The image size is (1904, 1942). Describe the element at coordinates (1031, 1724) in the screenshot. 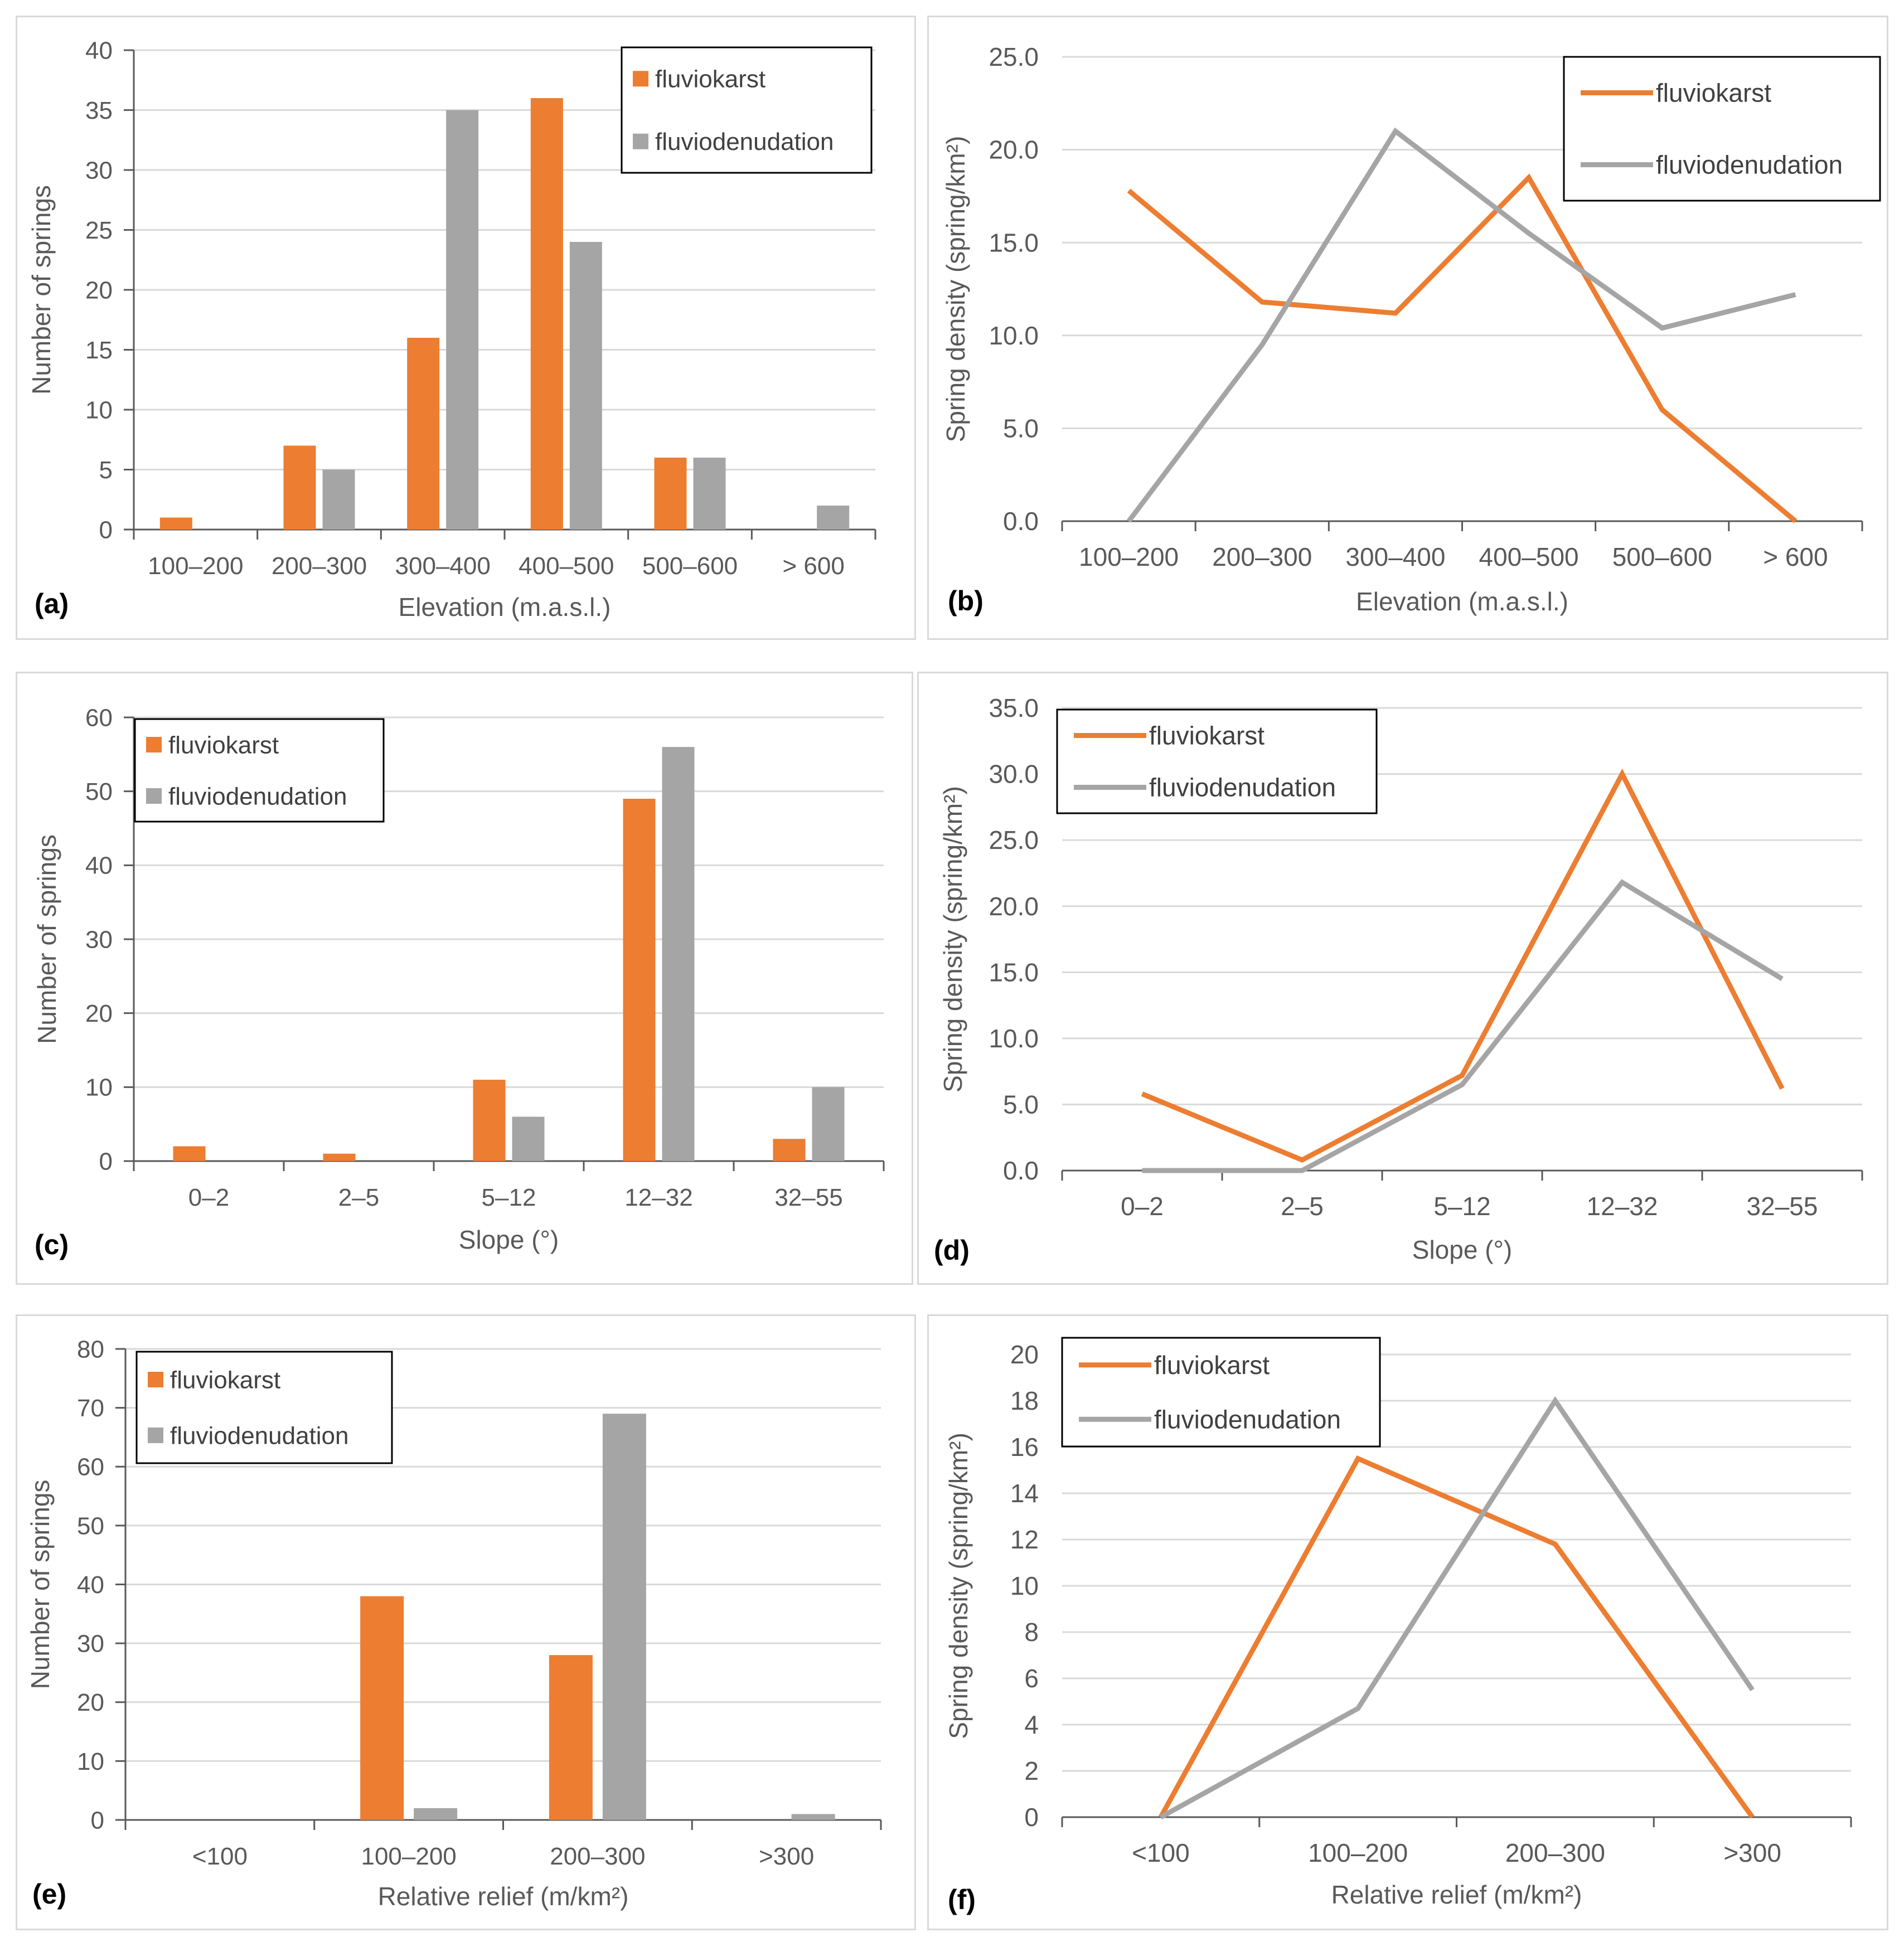

I see `y-tick-label: 4` at that location.